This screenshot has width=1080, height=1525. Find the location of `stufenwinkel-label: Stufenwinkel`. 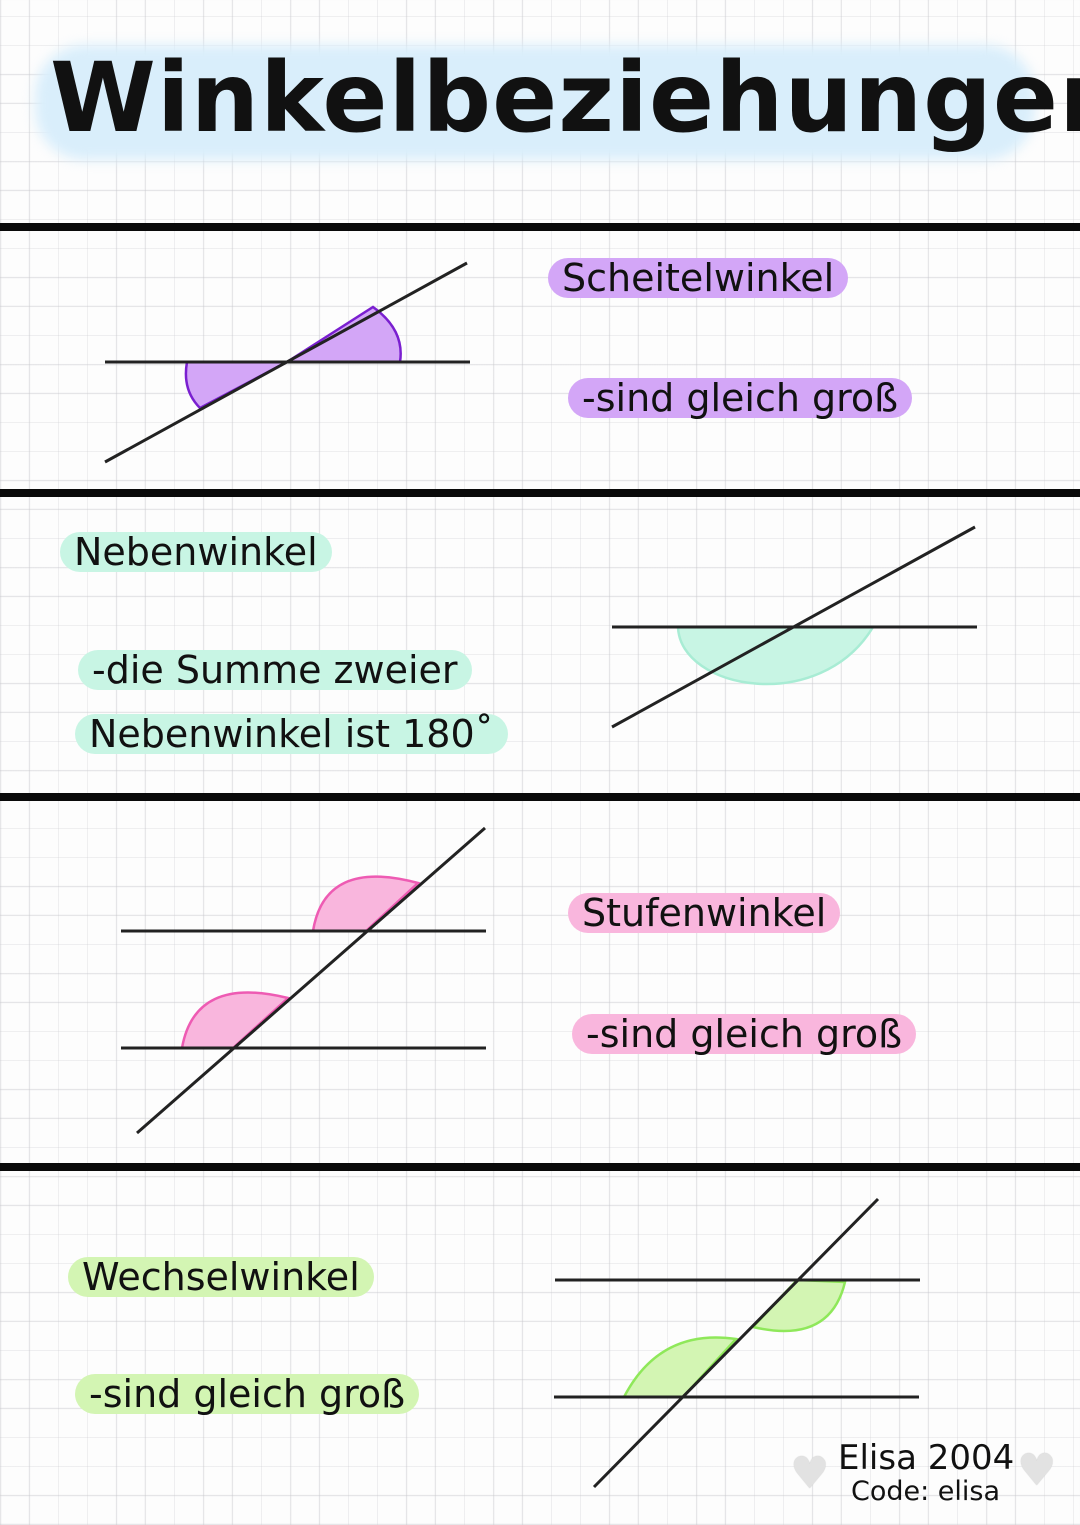

stufenwinkel-label: Stufenwinkel is located at coordinates (704, 913).